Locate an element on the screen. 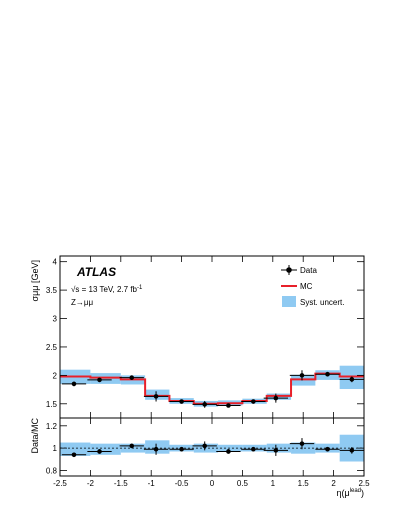 The height and width of the screenshot is (527, 407). legend-item-syst: Syst. uncert. is located at coordinates (313, 301).